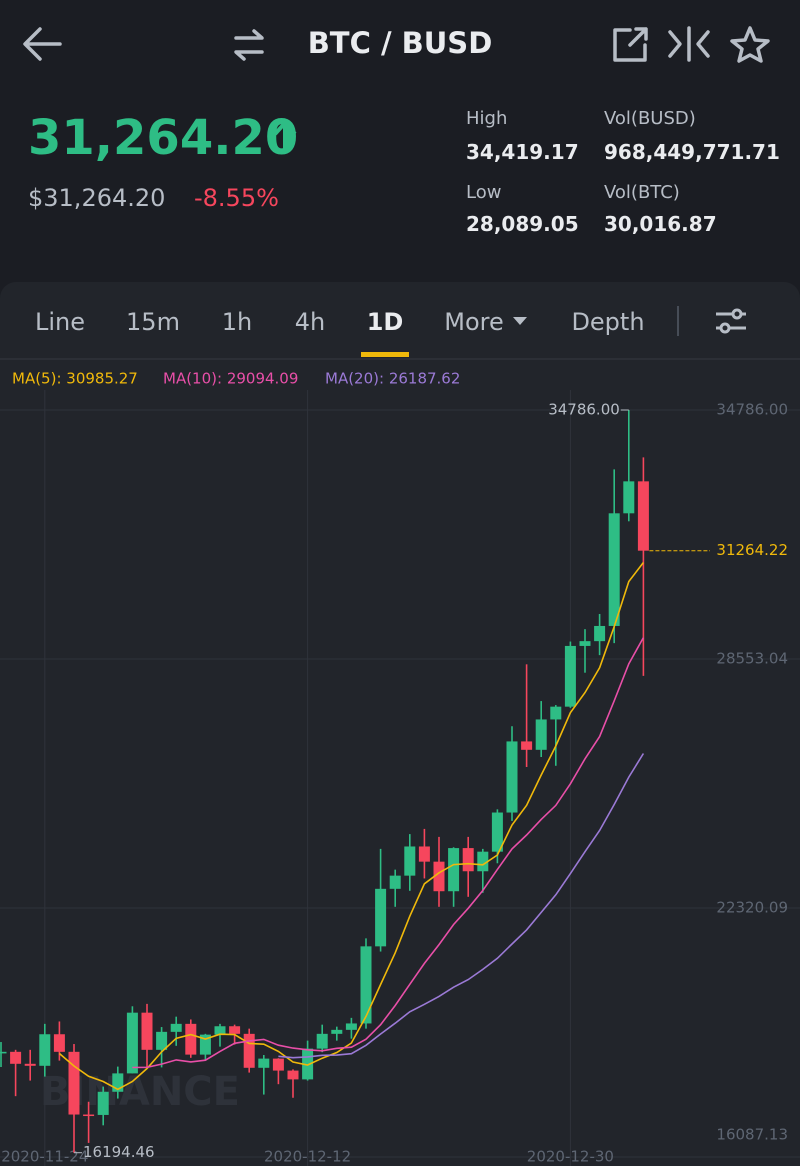  I want to click on x-tick-label: 2020-12-30, so click(570, 1157).